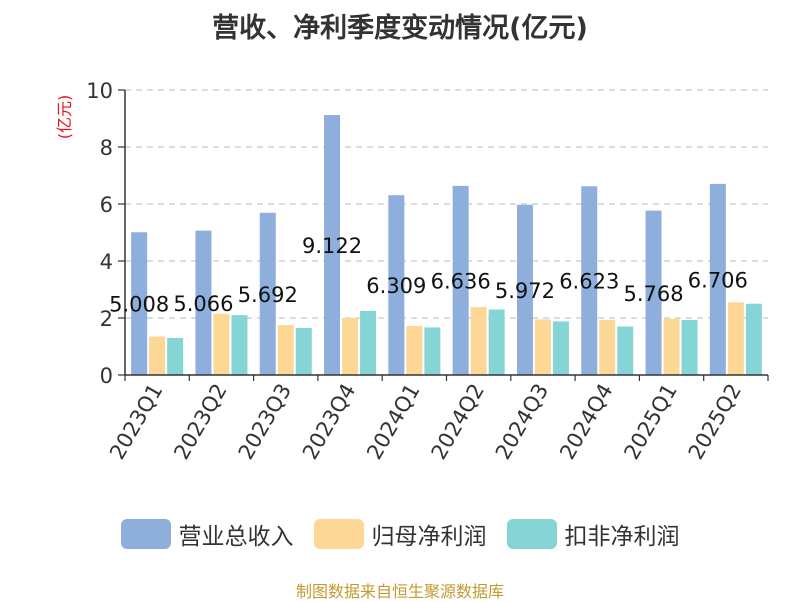  What do you see at coordinates (478, 341) in the screenshot?
I see `bar-1-2024Q2` at bounding box center [478, 341].